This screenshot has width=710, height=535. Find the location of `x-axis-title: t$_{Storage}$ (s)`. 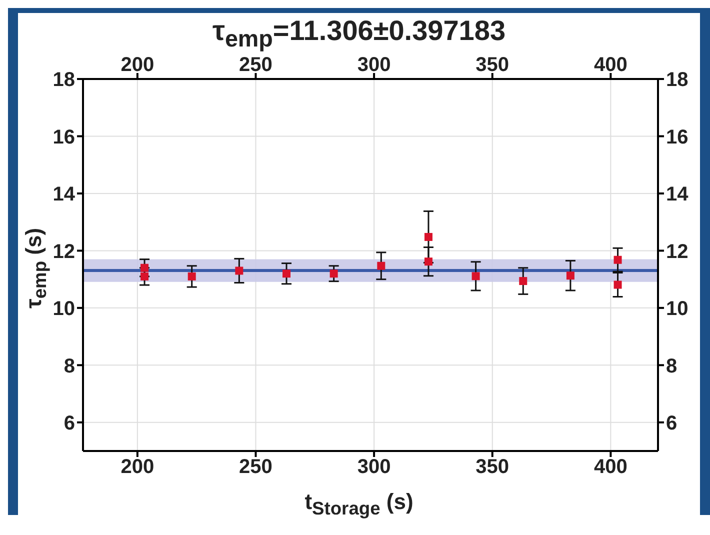

x-axis-title: t$_{Storage}$ (s) is located at coordinates (359, 503).